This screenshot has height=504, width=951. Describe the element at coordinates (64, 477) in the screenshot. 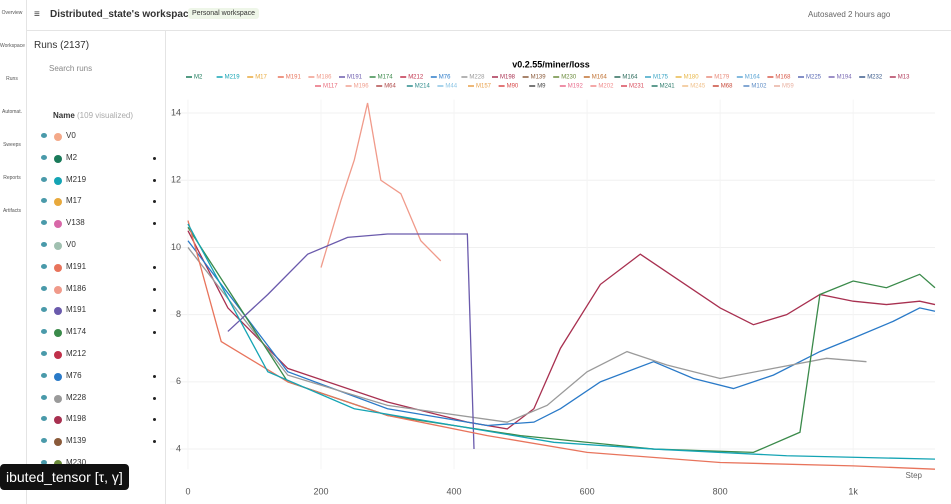

I see `tooltip-overlay: ibuted_tensor [τ, γ]` at that location.